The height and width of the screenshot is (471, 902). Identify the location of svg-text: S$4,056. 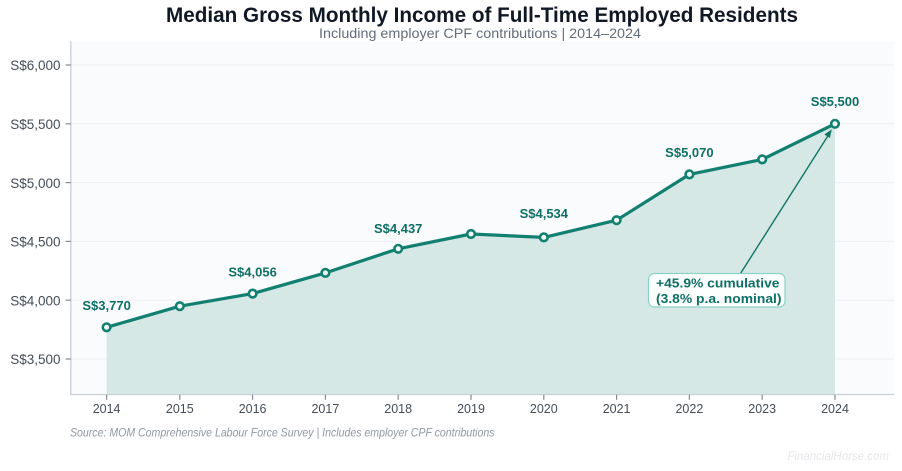
(252, 272).